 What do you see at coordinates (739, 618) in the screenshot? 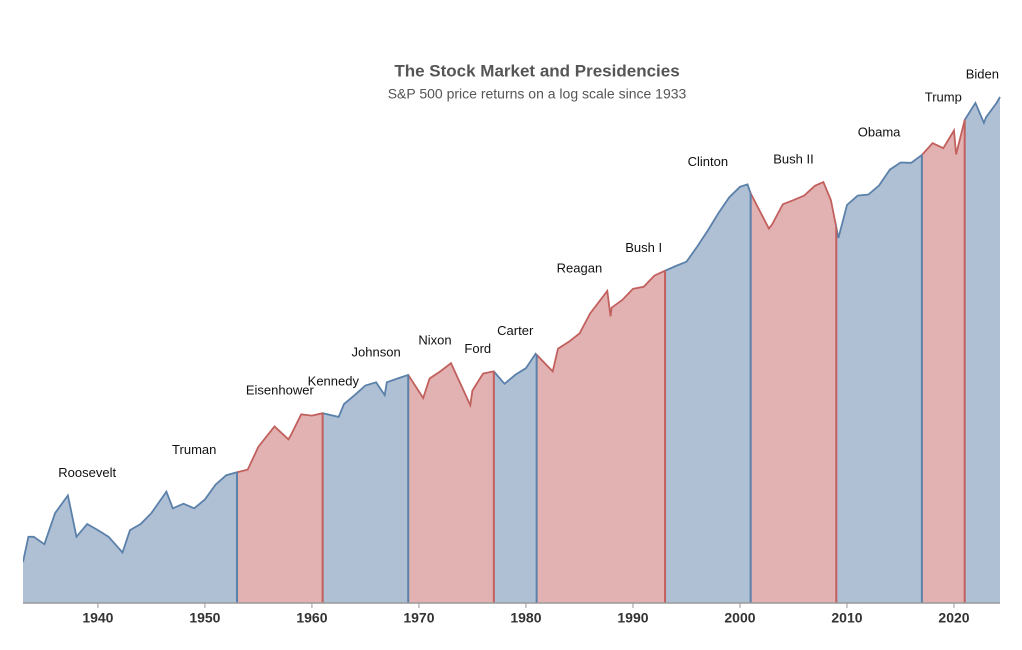
I see `x-tick-label: 2000` at bounding box center [739, 618].